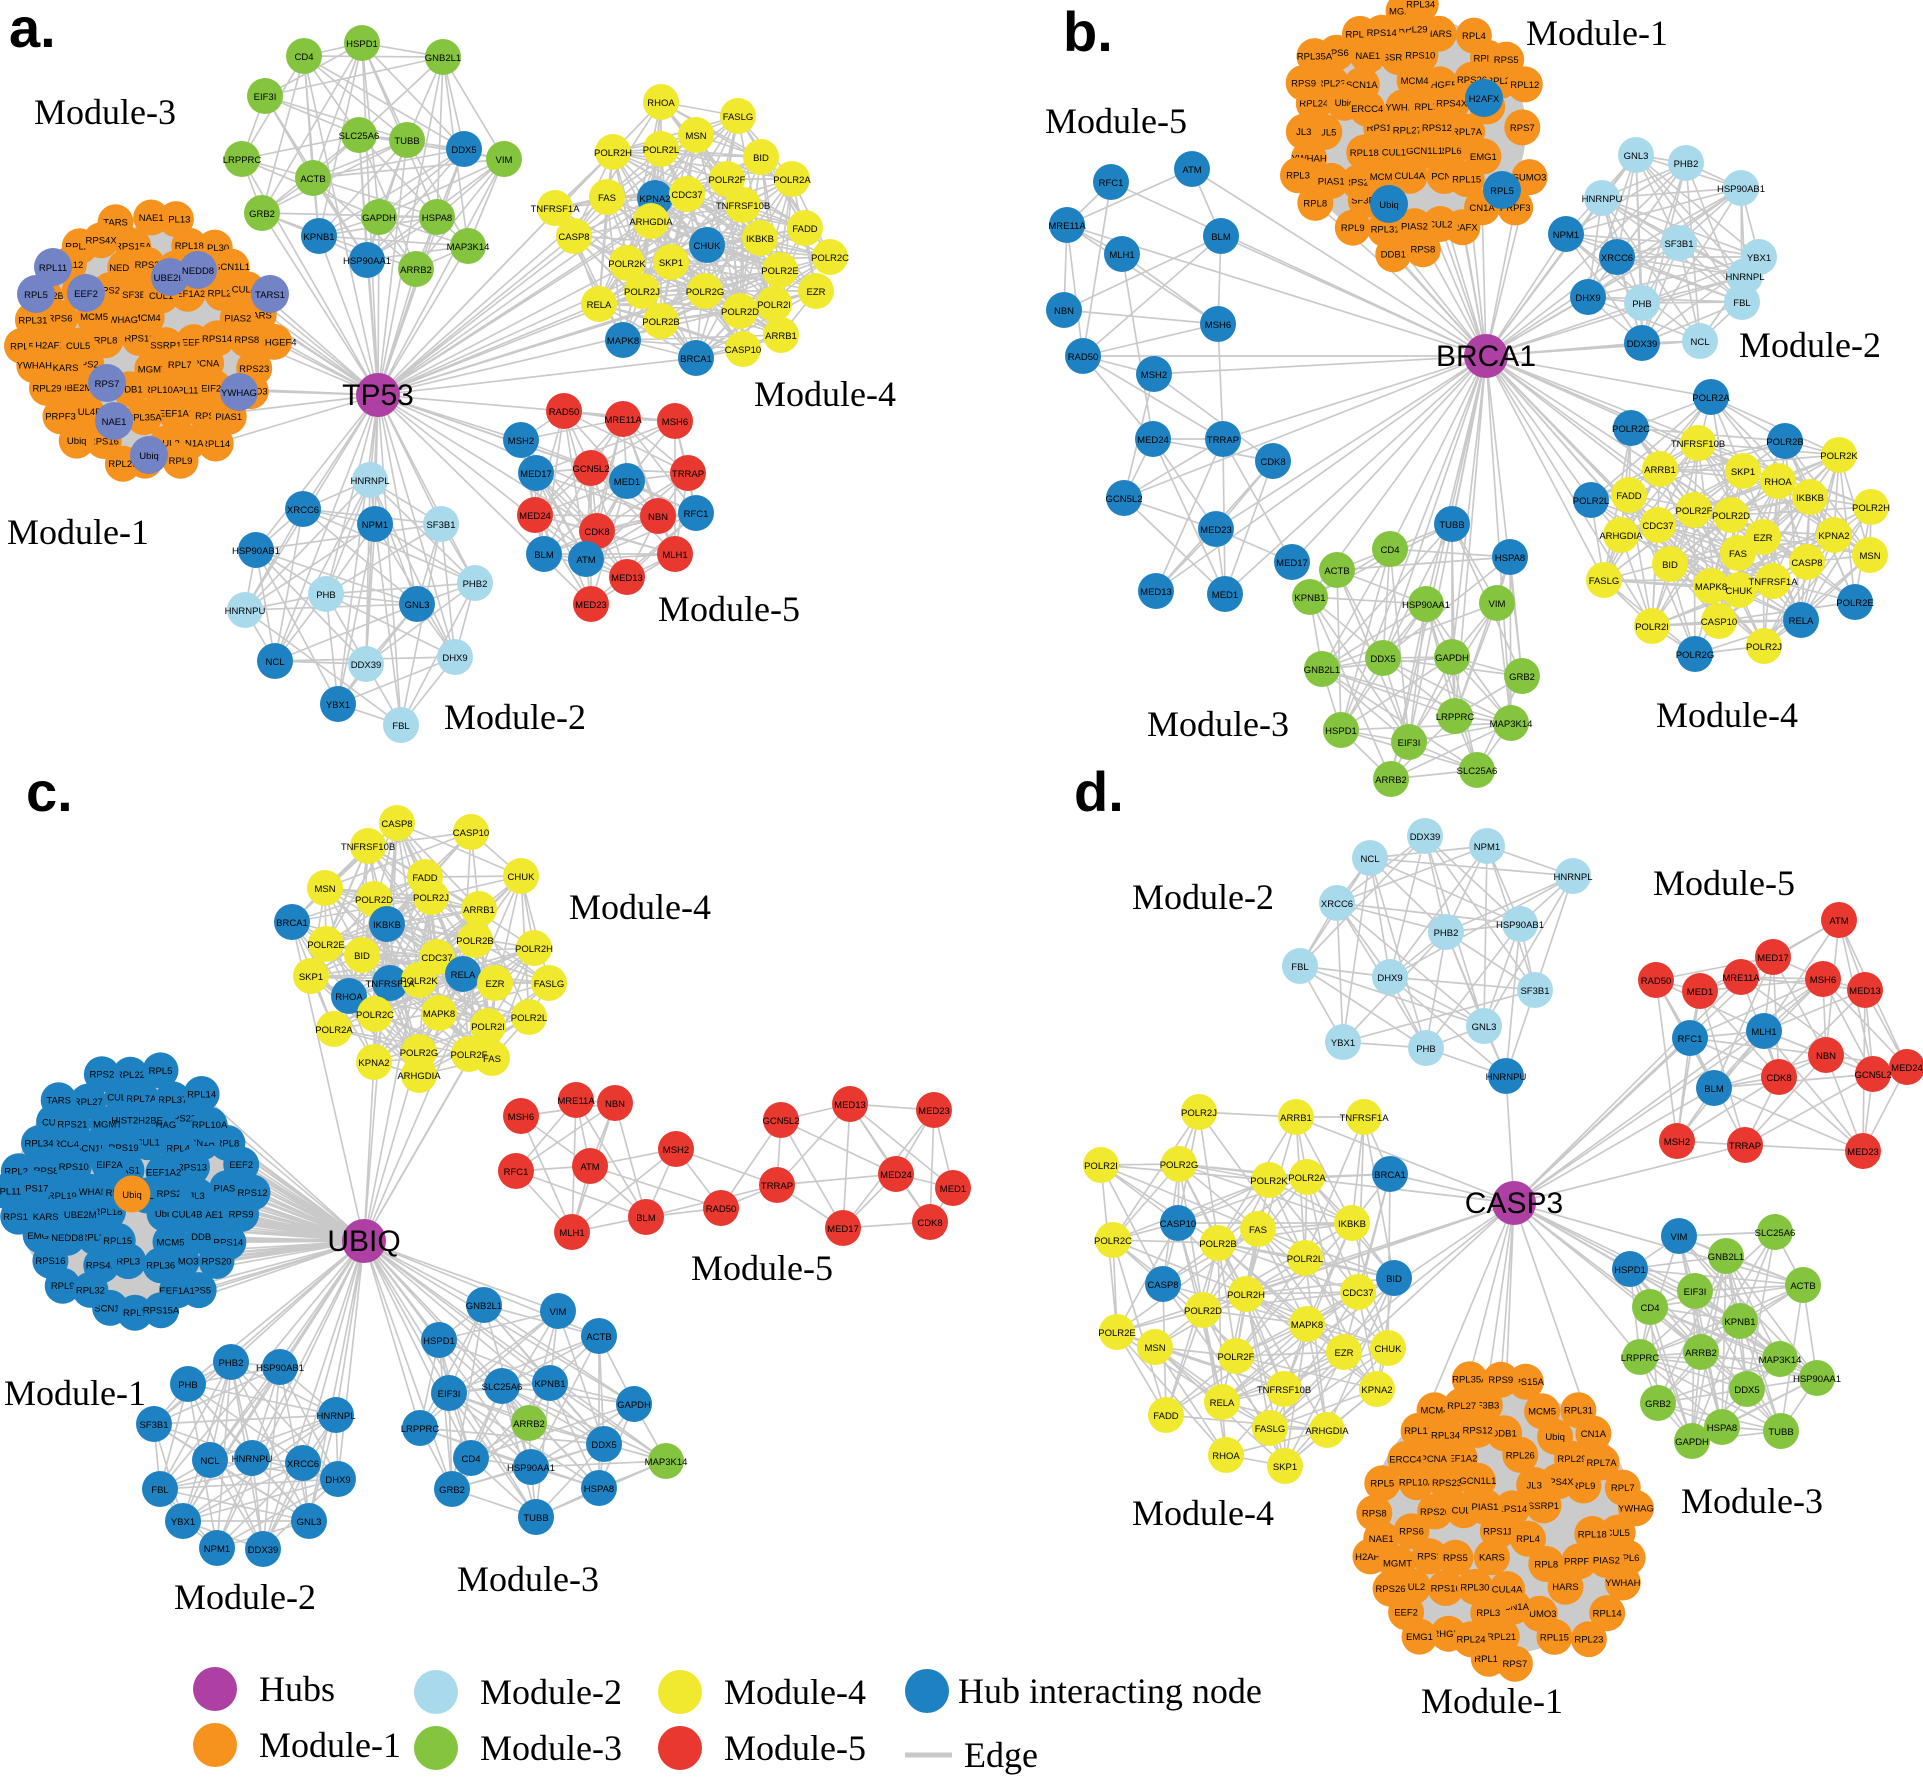  Describe the element at coordinates (1565, 1587) in the screenshot. I see `svg-text: HARS` at that location.